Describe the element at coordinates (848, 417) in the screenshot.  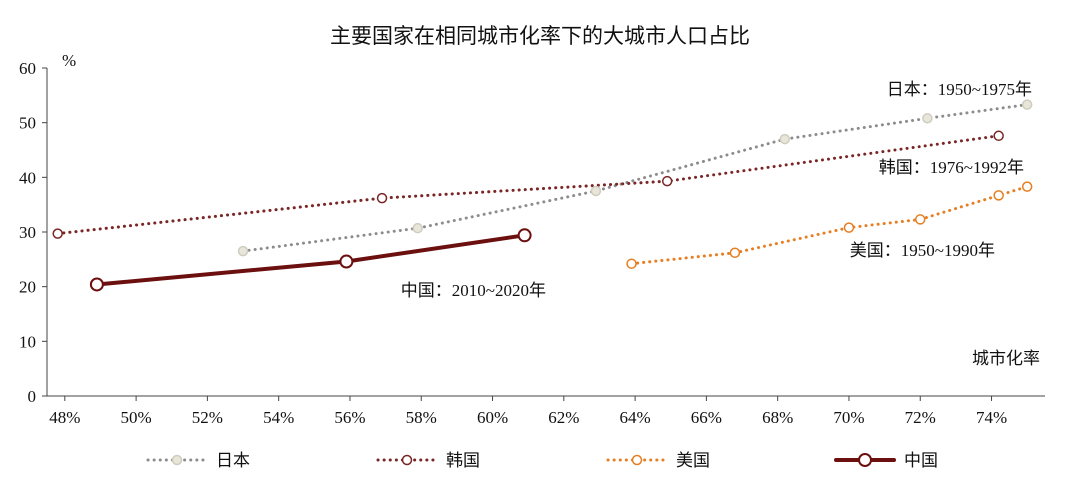
I see `x-tick-label: 70%` at that location.